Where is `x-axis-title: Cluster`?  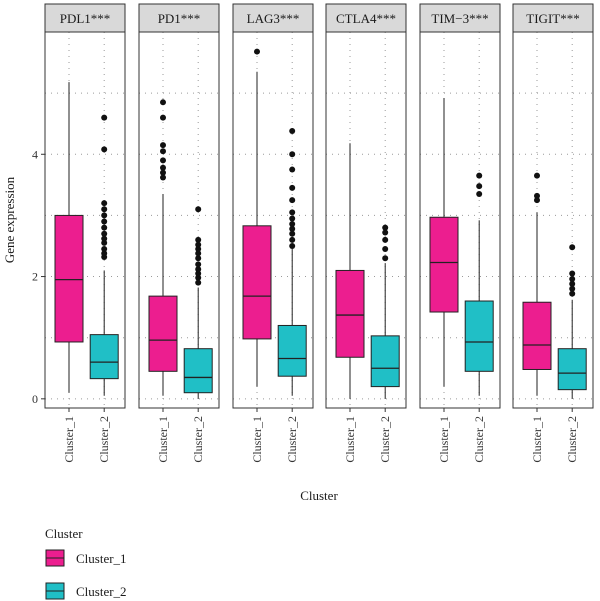 x-axis-title: Cluster is located at coordinates (319, 495).